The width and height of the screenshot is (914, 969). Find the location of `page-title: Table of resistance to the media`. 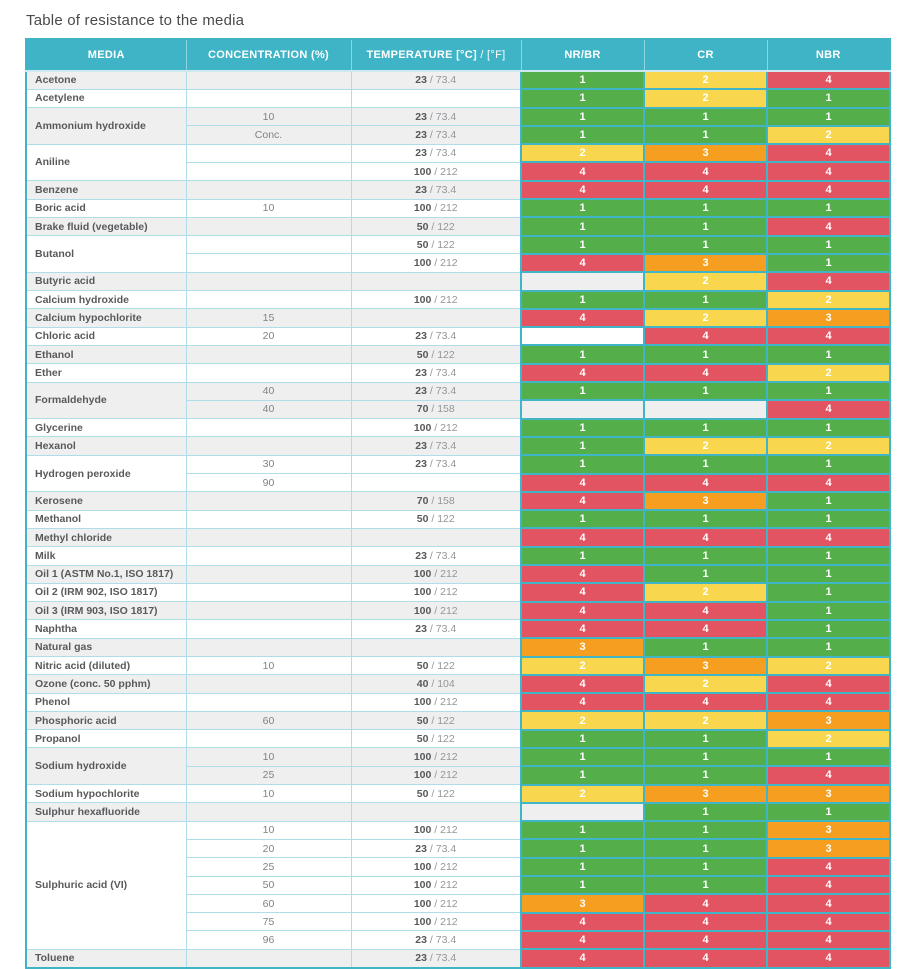

page-title: Table of resistance to the media is located at coordinates (135, 20).